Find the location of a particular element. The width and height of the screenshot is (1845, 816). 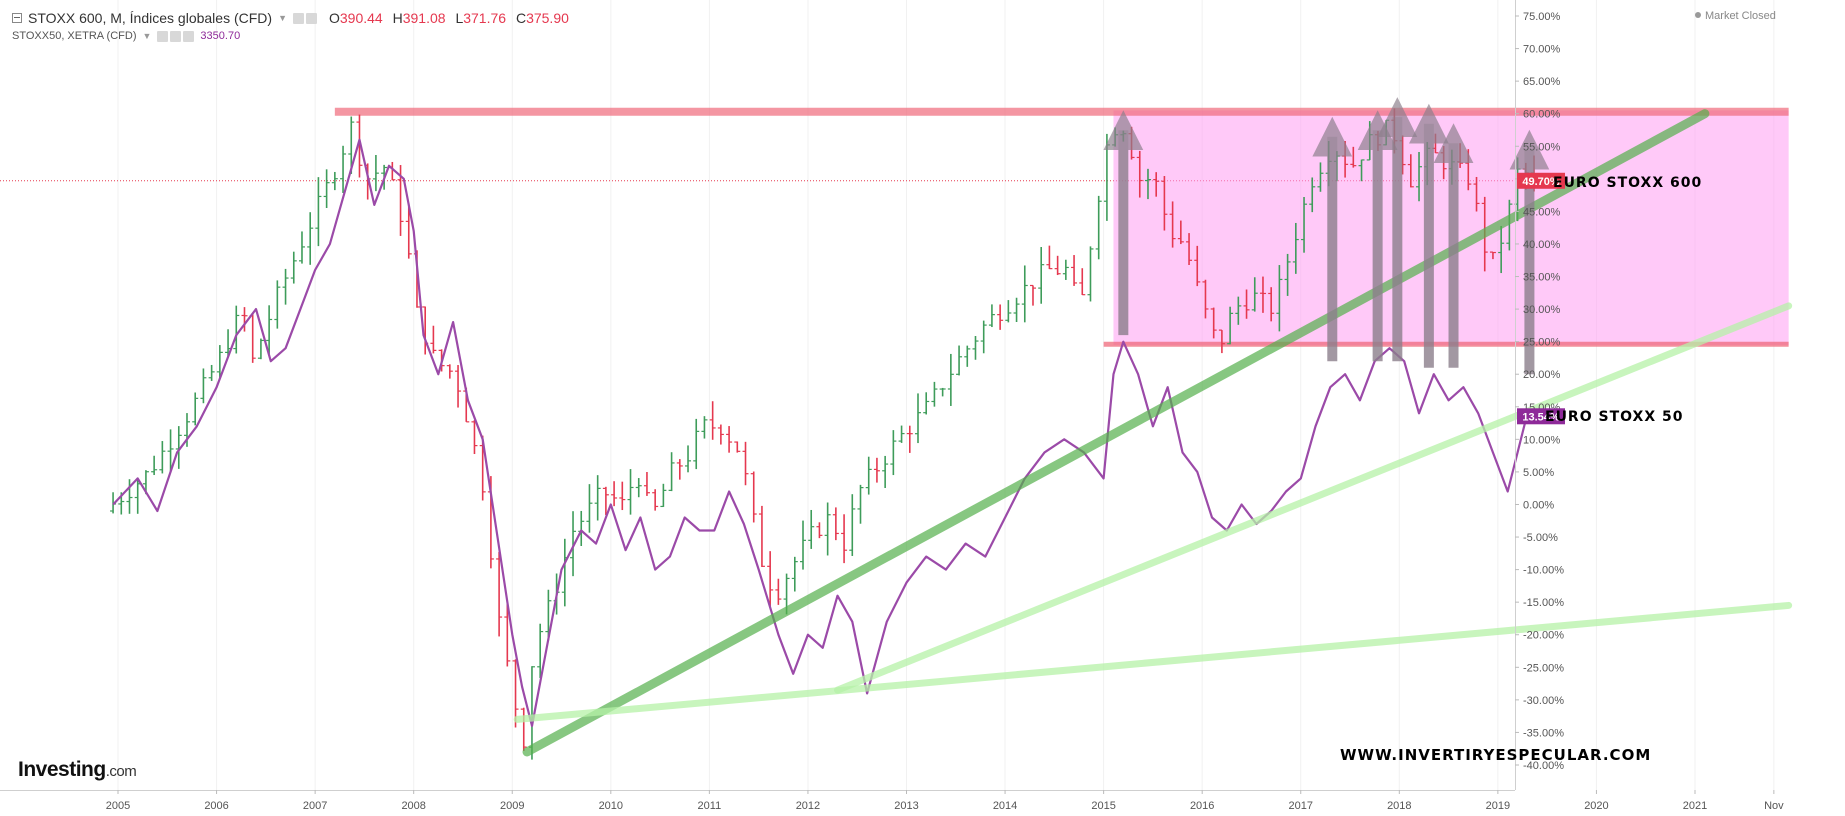

x-tick-label: 2015 is located at coordinates (1103, 806).